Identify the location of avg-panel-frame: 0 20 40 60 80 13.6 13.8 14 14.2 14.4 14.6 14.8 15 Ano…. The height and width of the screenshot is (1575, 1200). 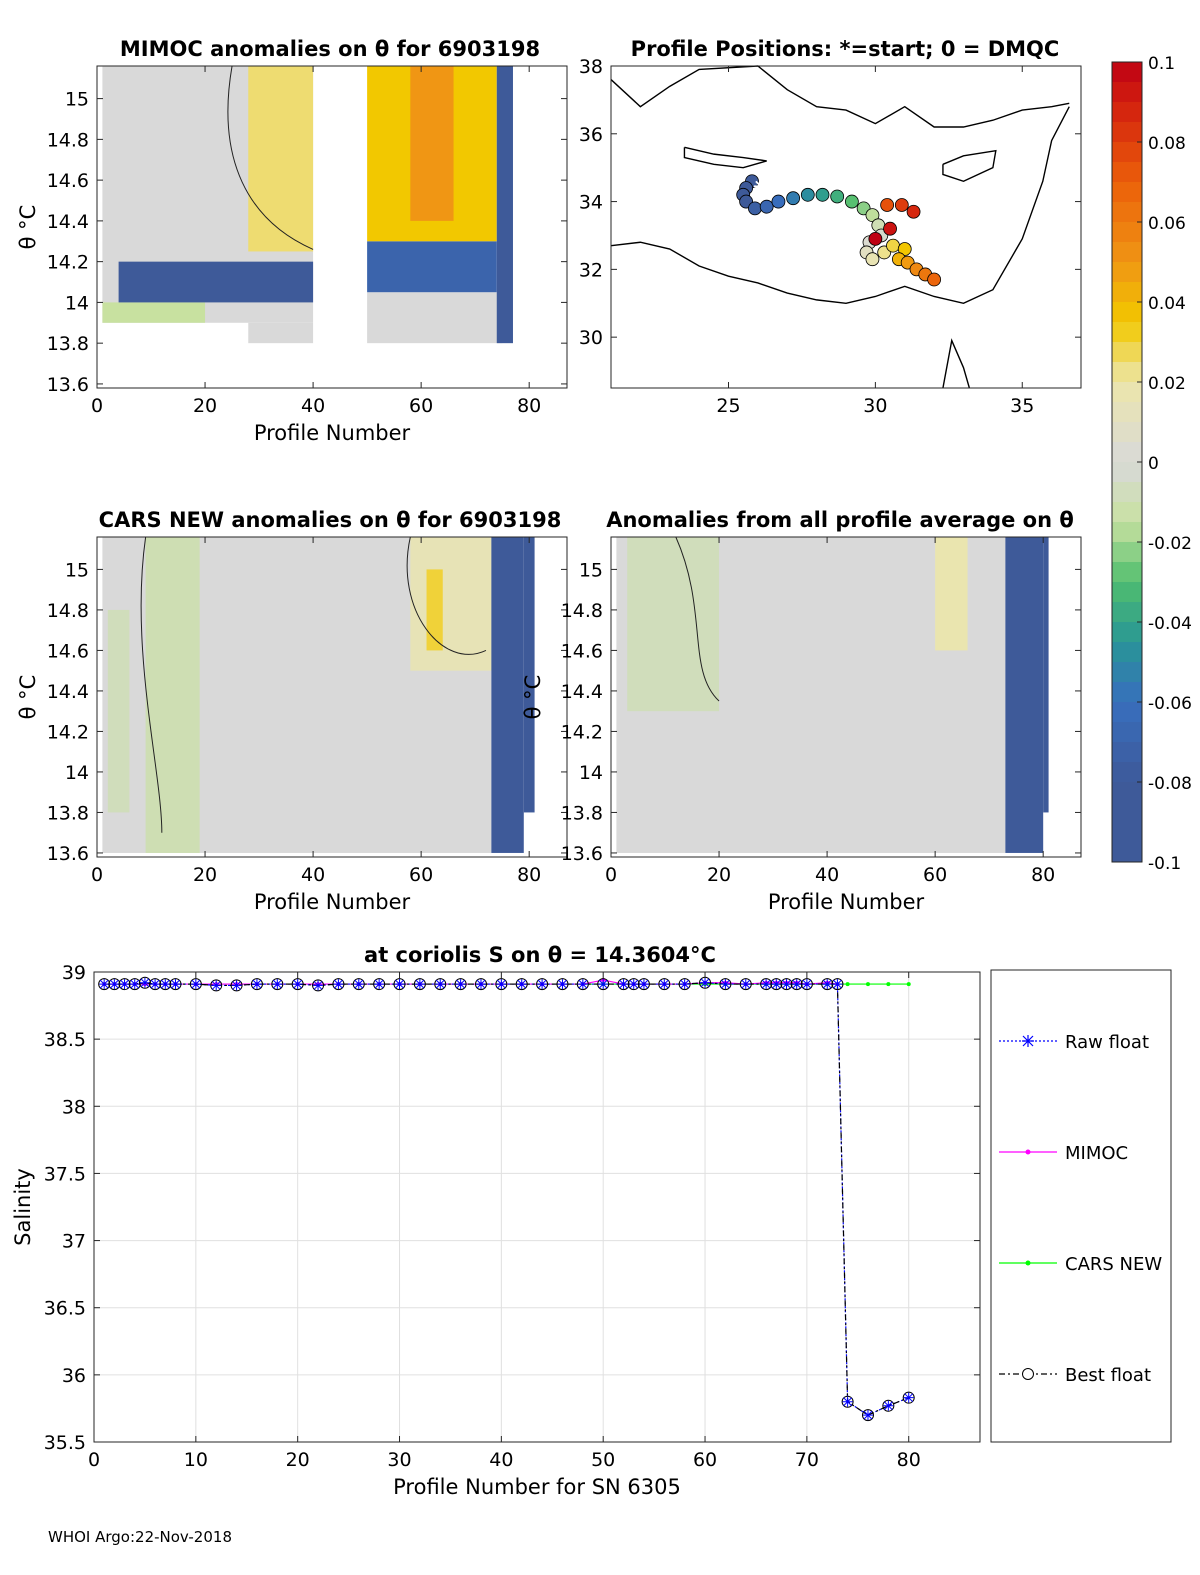
(801, 711).